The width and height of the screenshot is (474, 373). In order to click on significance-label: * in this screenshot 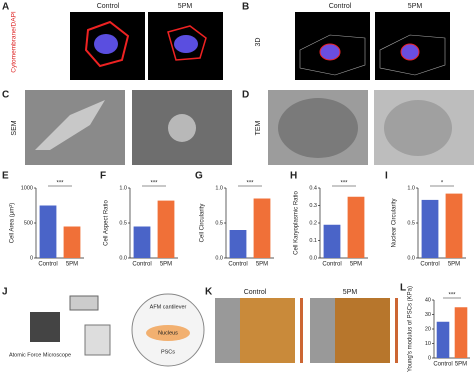, I will do `click(442, 184)`.